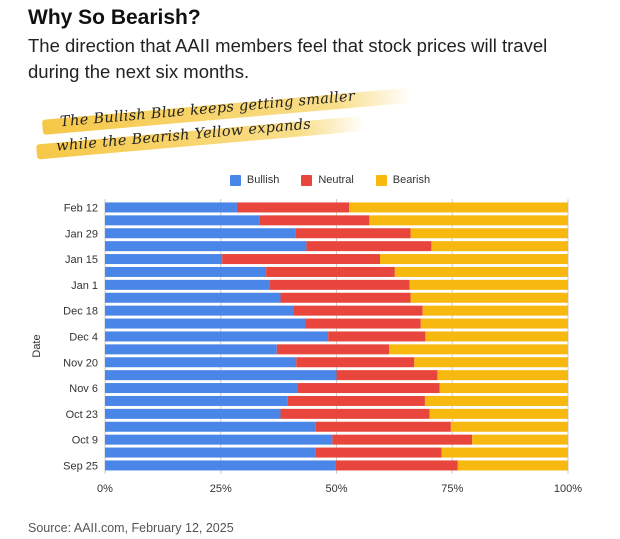 Image resolution: width=620 pixels, height=539 pixels. Describe the element at coordinates (37, 345) in the screenshot. I see `y-axis-title: Date` at that location.